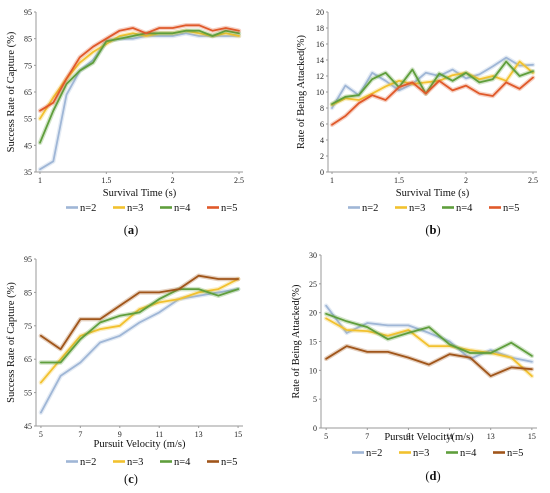 This screenshot has height=493, width=550. I want to click on panel-label-letter: d, so click(433, 476).